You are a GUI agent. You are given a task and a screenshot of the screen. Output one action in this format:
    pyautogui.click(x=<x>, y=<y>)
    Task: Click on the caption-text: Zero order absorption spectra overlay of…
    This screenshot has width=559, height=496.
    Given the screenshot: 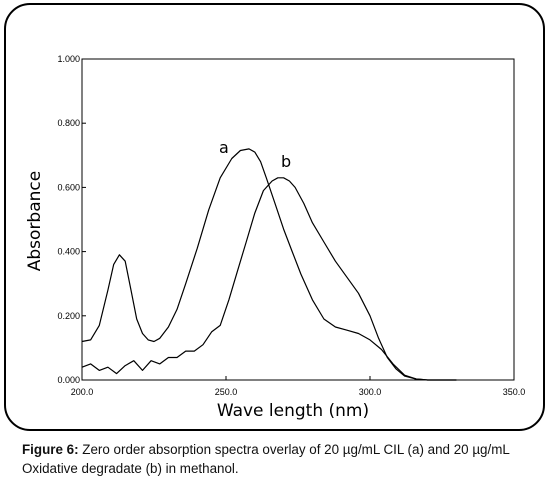 What is the action you would take?
    pyautogui.click(x=266, y=459)
    